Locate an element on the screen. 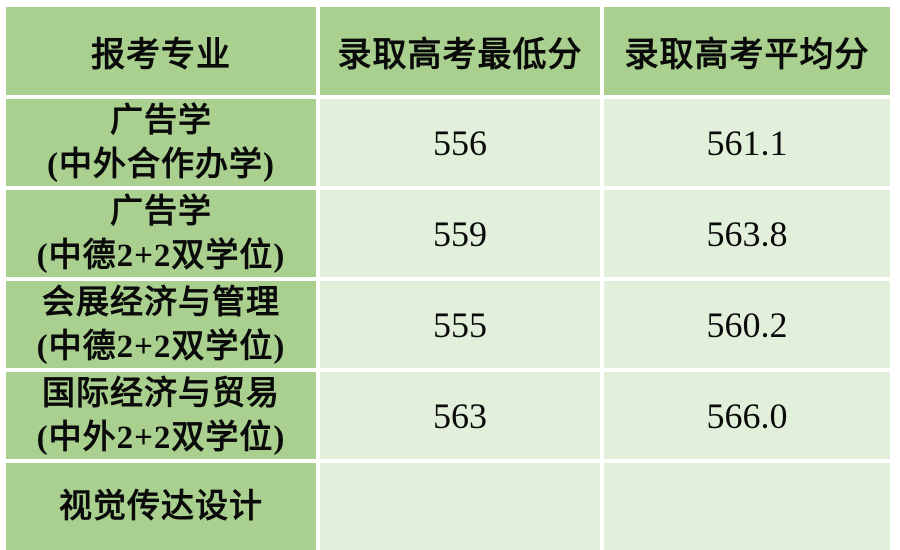  row5-major-name: 视觉传达设计 is located at coordinates (161, 506).